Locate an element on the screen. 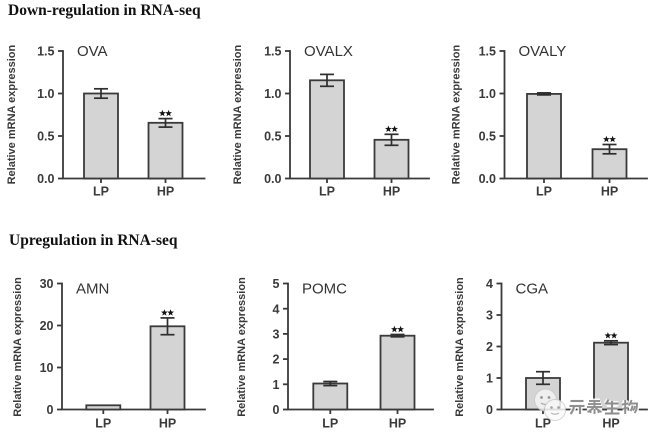 This screenshot has width=654, height=440. svg-text: AMN is located at coordinates (92, 288).